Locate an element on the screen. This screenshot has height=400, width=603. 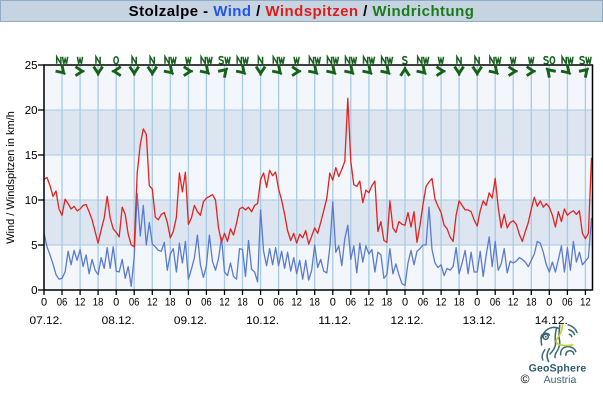
svg-text: Wind / Windspitzen in km/h is located at coordinates (11, 177).